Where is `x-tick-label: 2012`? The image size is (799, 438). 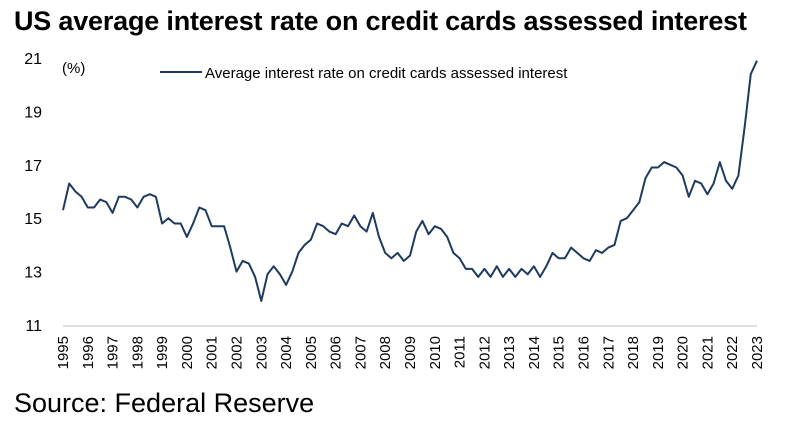 x-tick-label: 2012 is located at coordinates (484, 352).